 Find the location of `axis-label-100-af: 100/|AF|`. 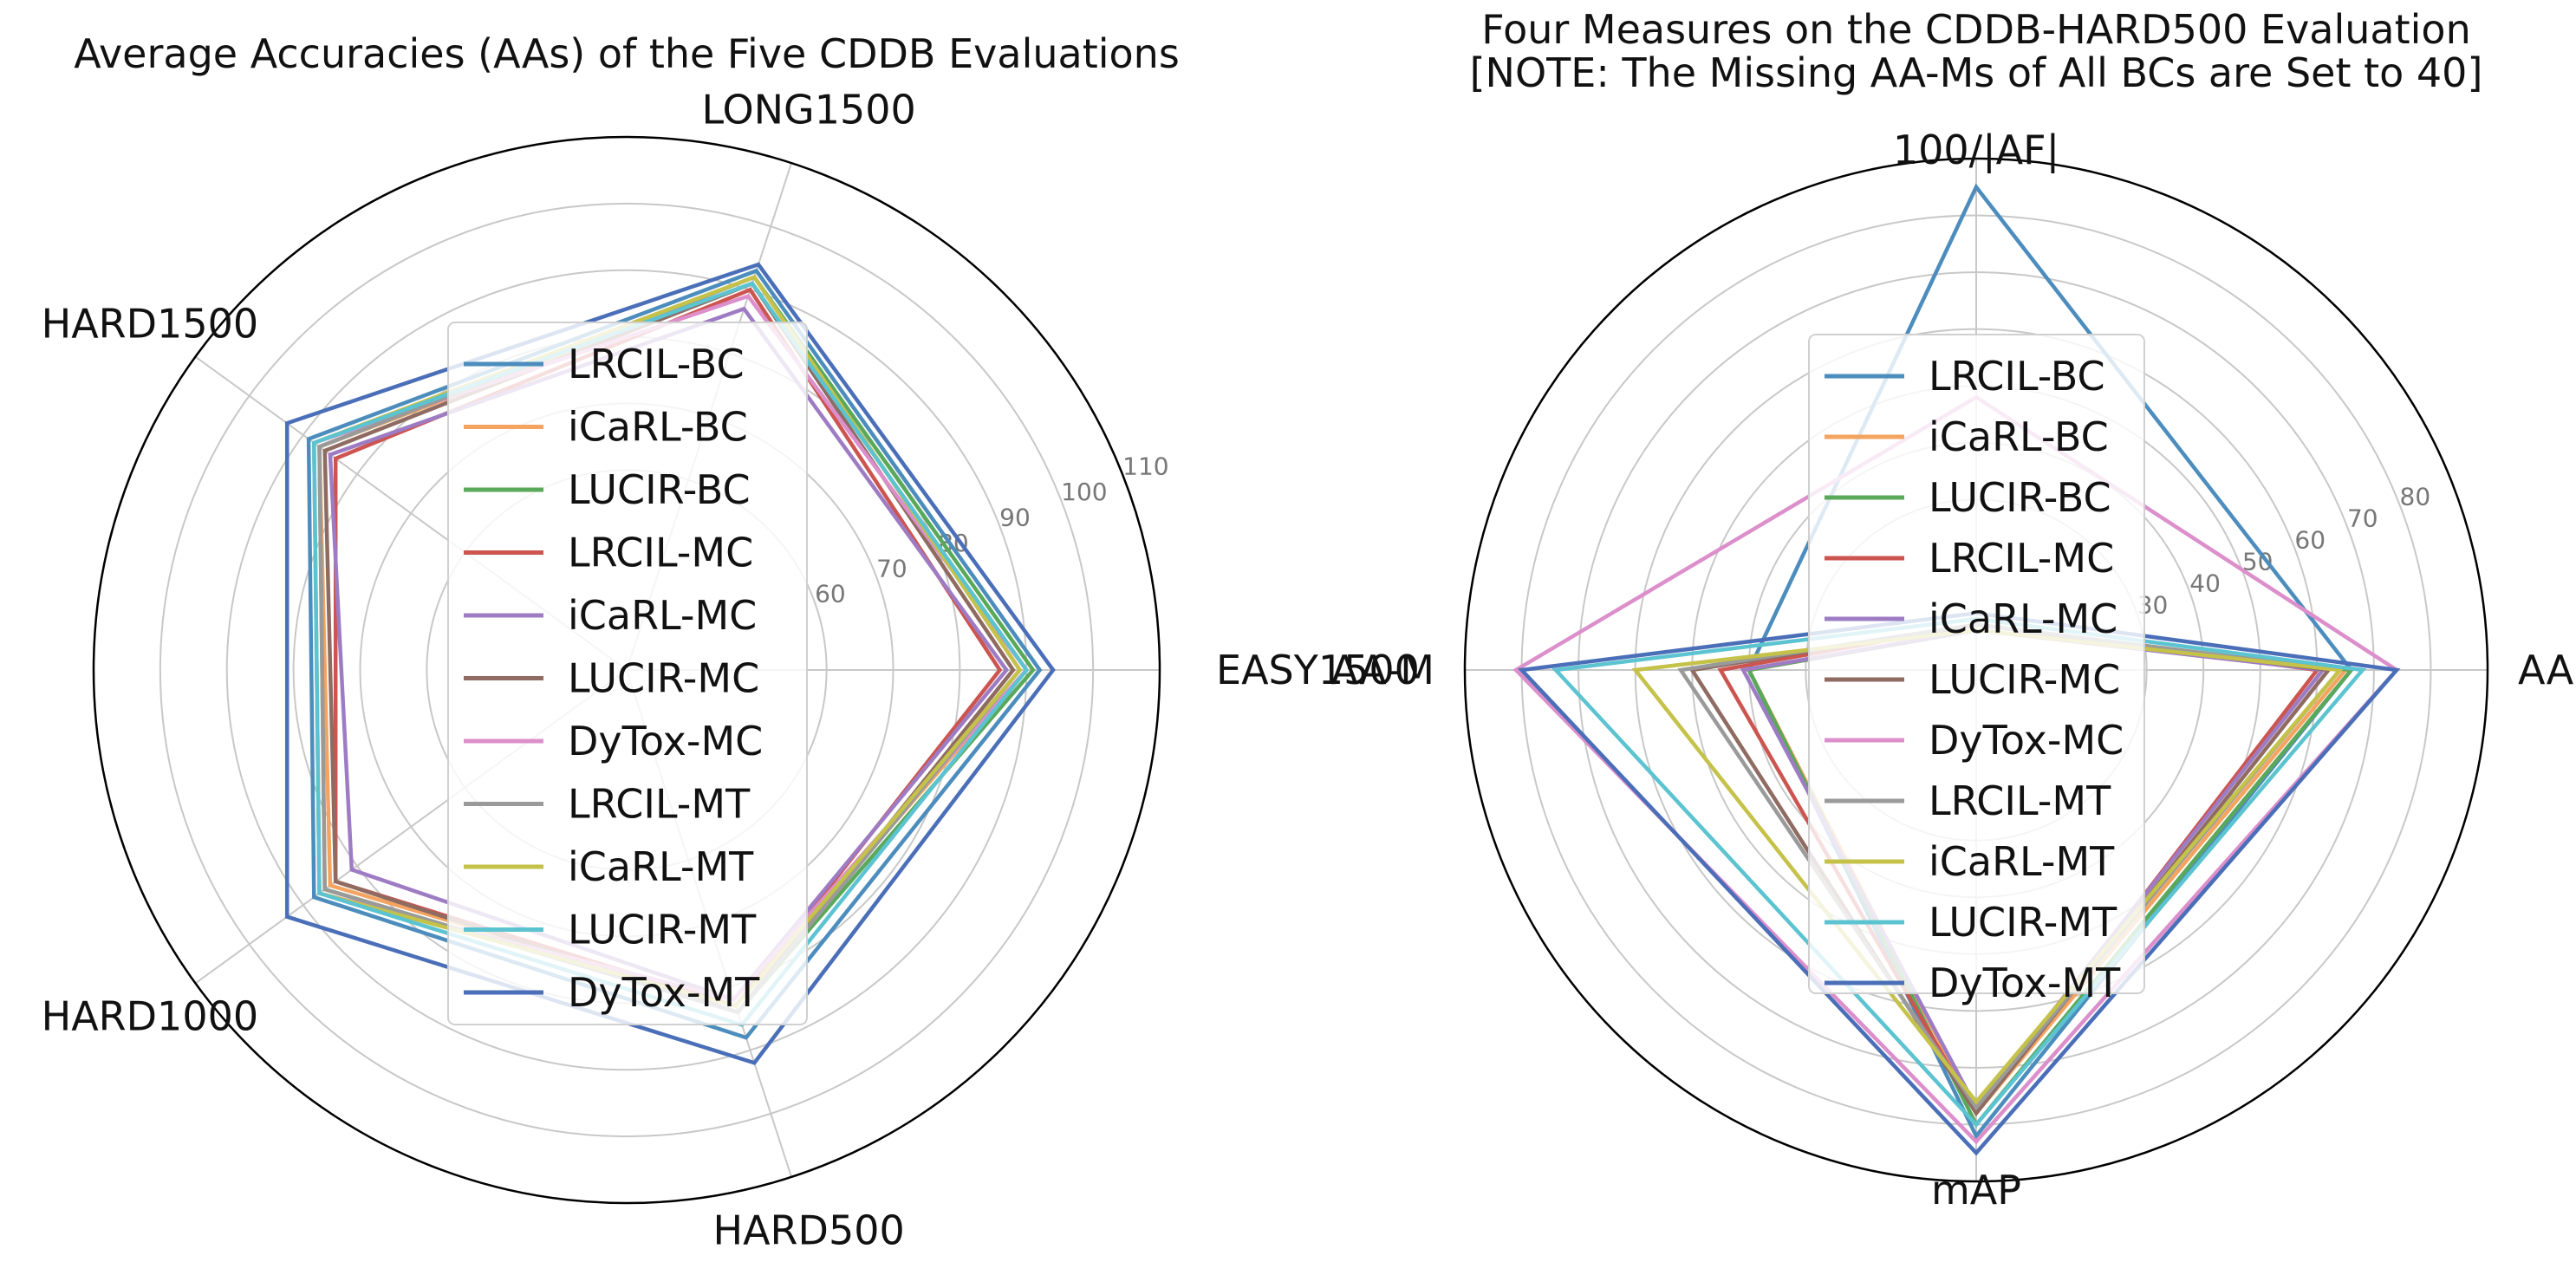

axis-label-100-af: 100/|AF| is located at coordinates (1976, 150).